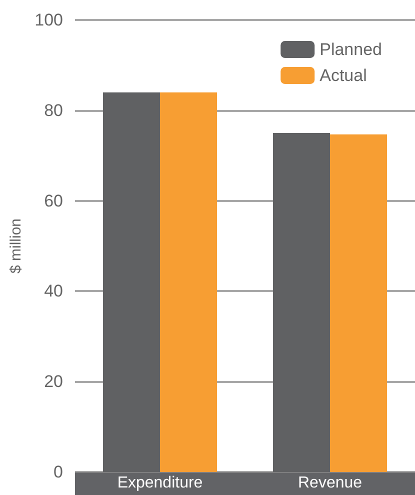 Image resolution: width=415 pixels, height=495 pixels. I want to click on y-tick-label: 20, so click(53, 382).